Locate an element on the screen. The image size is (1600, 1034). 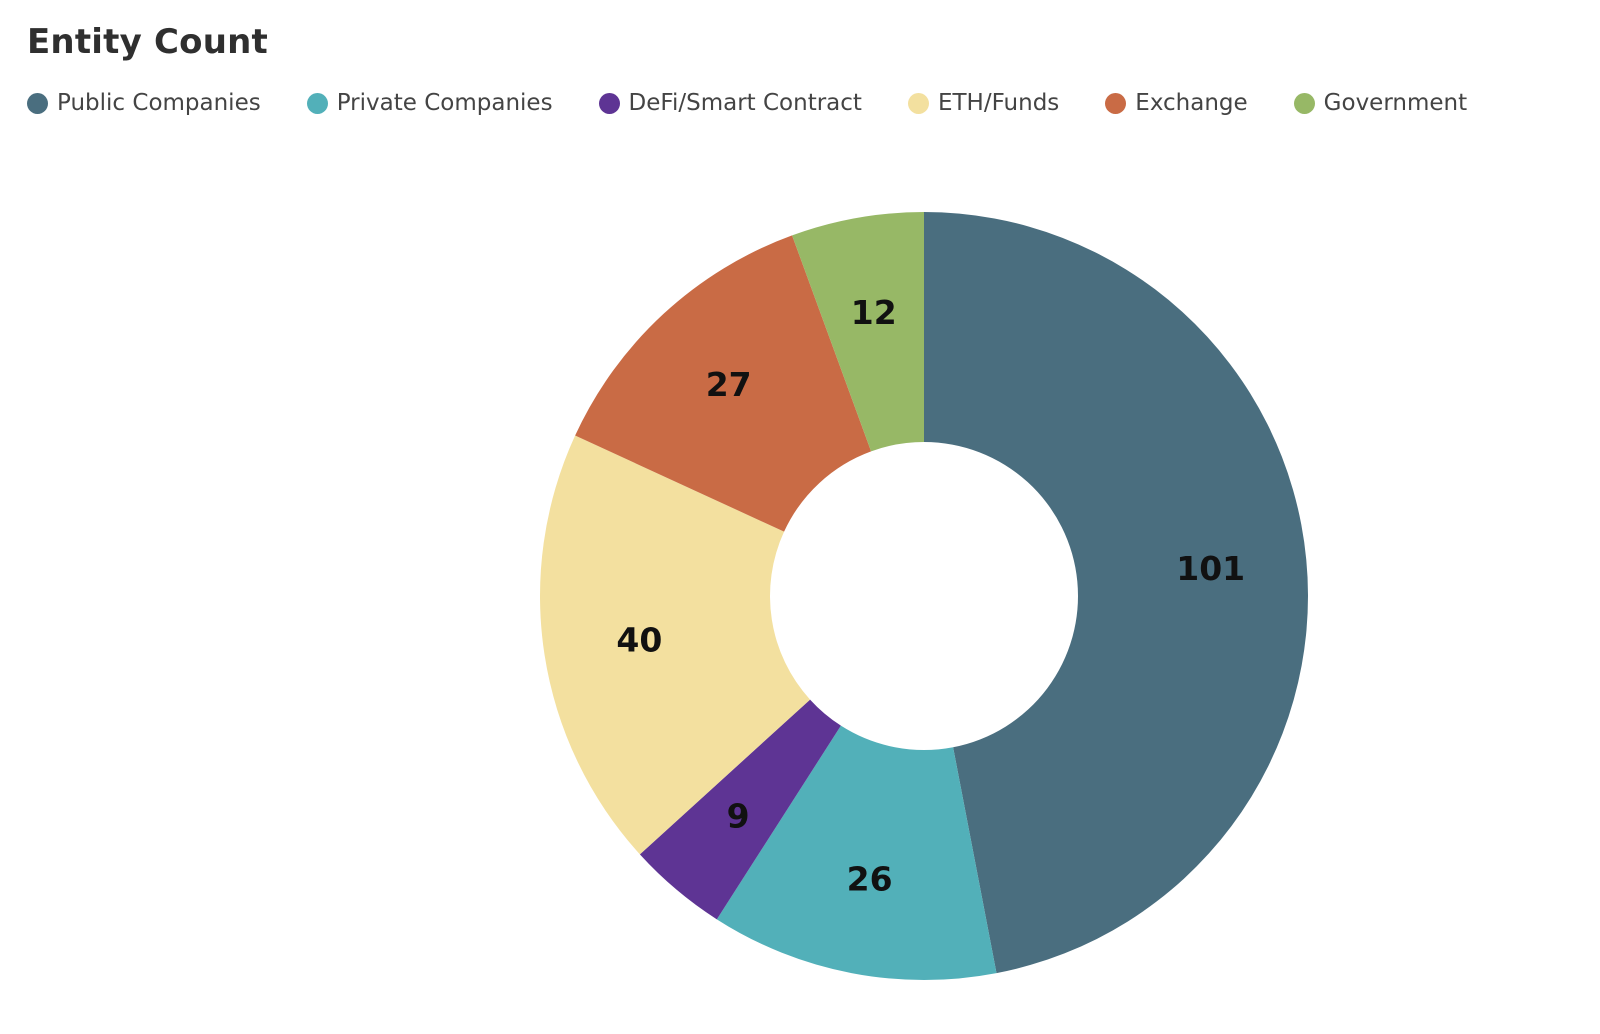
slice-value-label: 9 is located at coordinates (738, 816).